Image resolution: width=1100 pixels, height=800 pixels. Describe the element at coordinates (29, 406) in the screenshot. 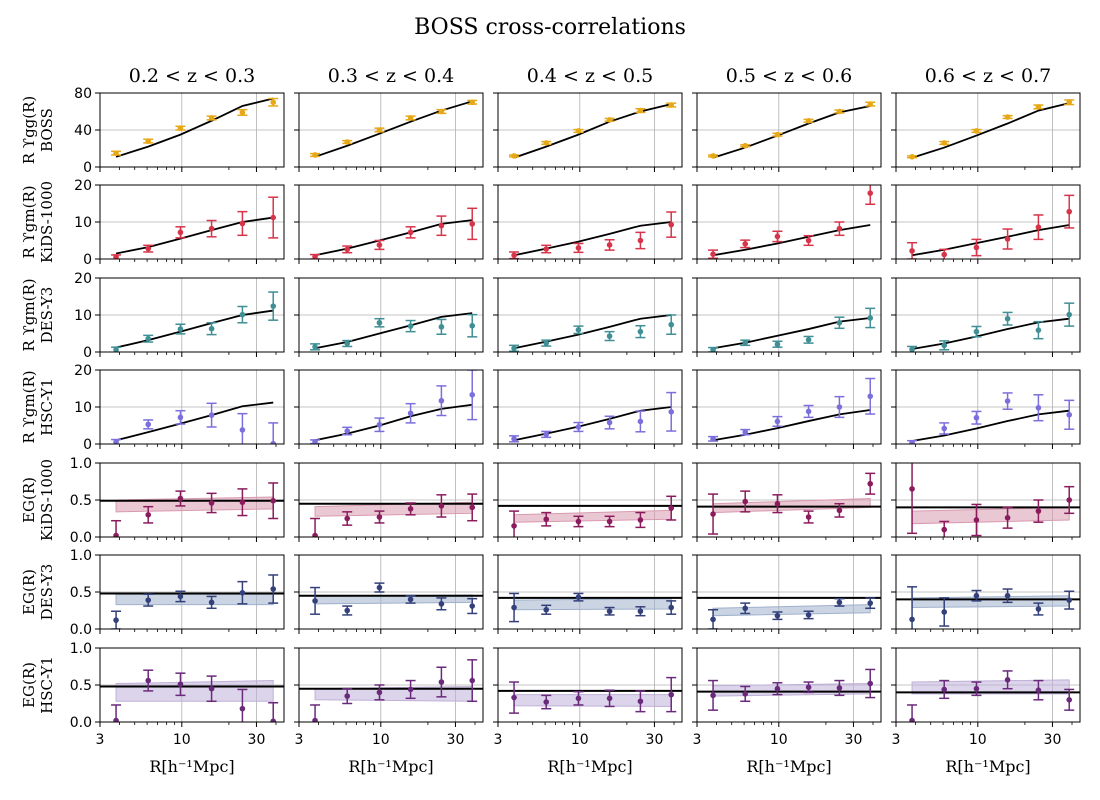

I see `row-label: R ϒgm(R)` at that location.